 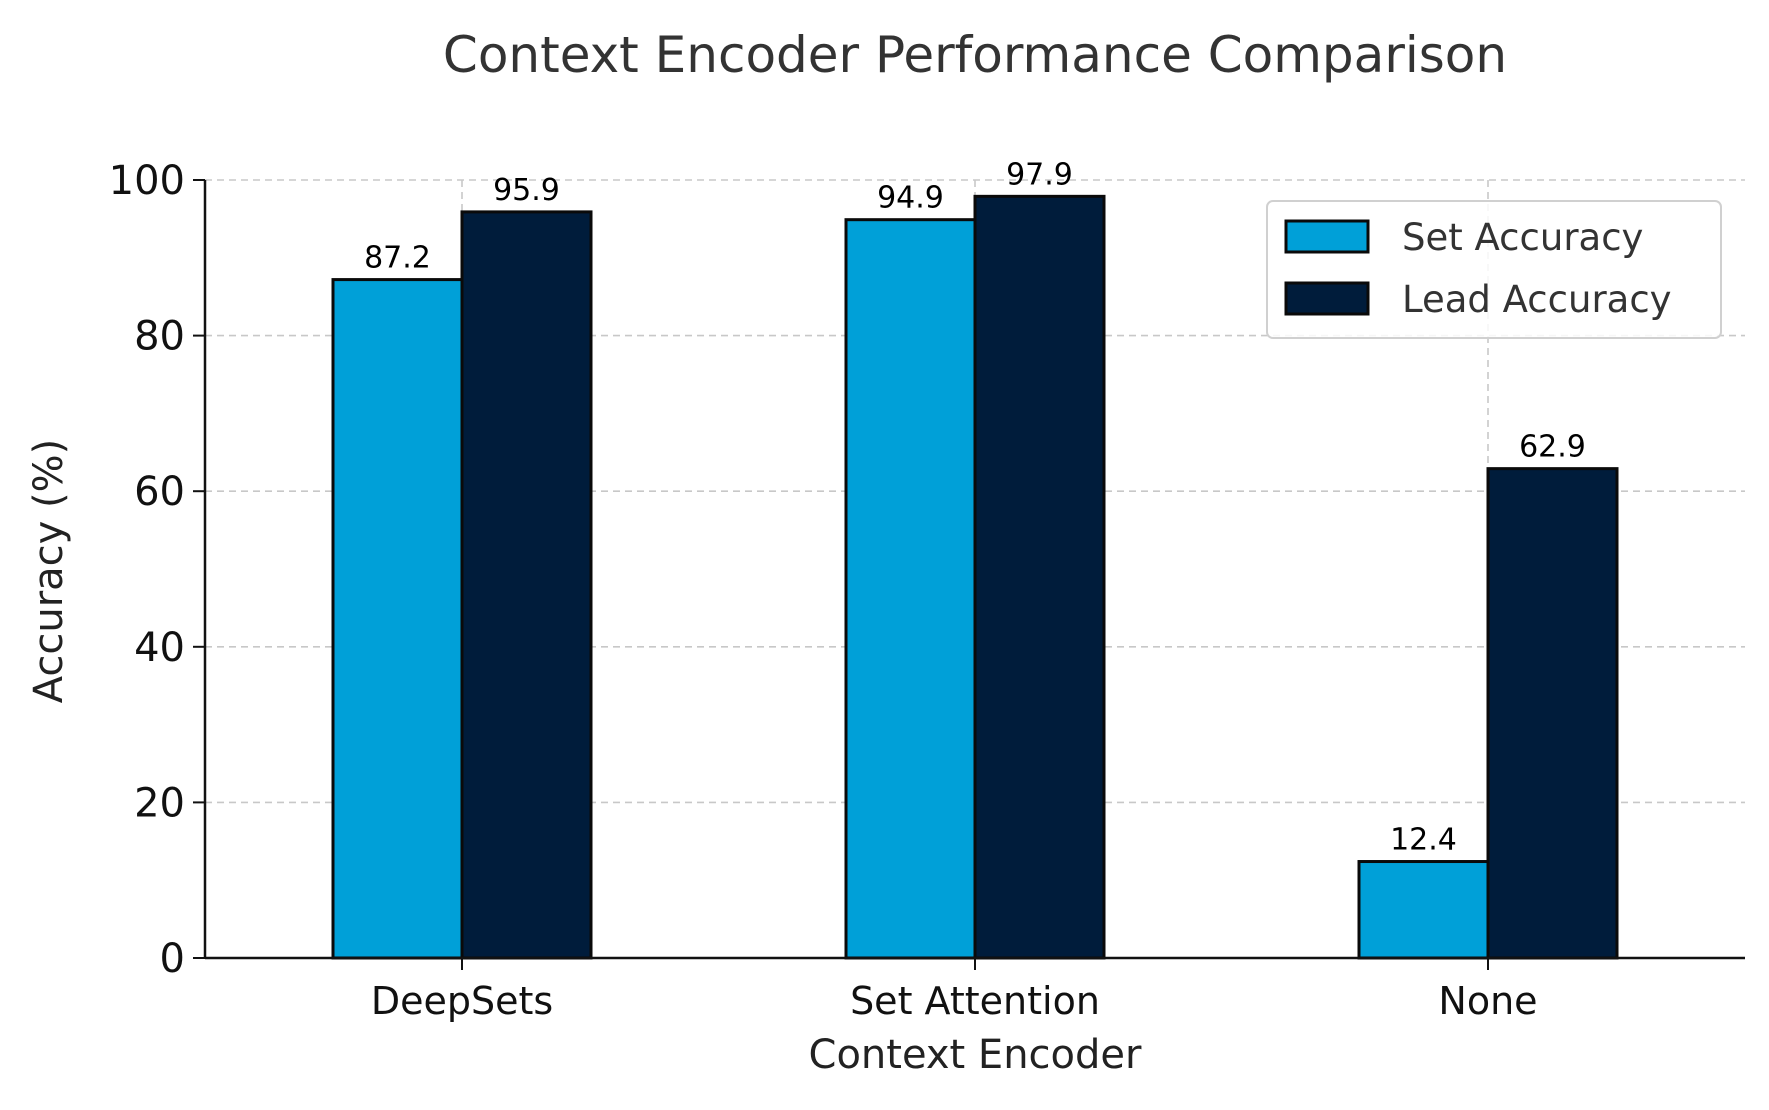 I want to click on y-axis-label: Accuracy (%), so click(x=49, y=571).